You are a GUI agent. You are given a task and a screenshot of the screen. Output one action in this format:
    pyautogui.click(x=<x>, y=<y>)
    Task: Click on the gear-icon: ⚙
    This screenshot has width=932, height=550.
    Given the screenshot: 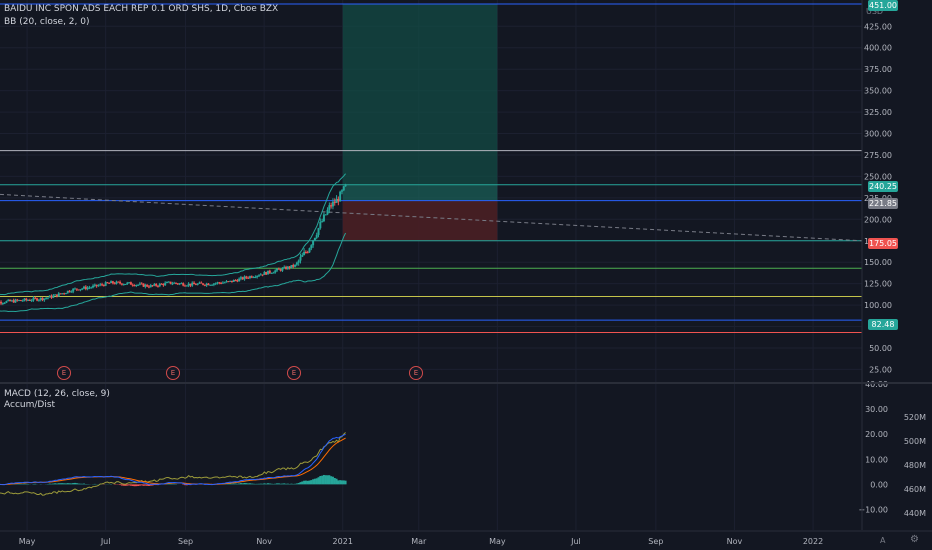 What is the action you would take?
    pyautogui.click(x=914, y=539)
    